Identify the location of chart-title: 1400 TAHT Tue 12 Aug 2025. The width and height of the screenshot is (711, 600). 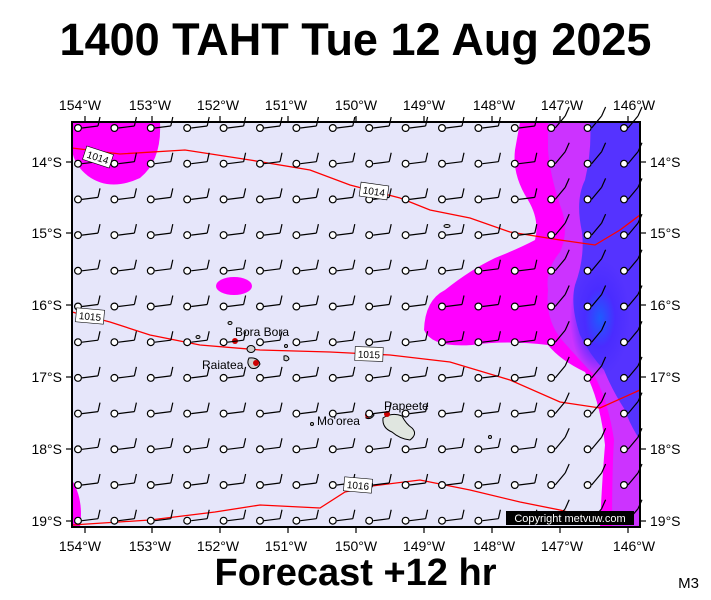
(355, 39).